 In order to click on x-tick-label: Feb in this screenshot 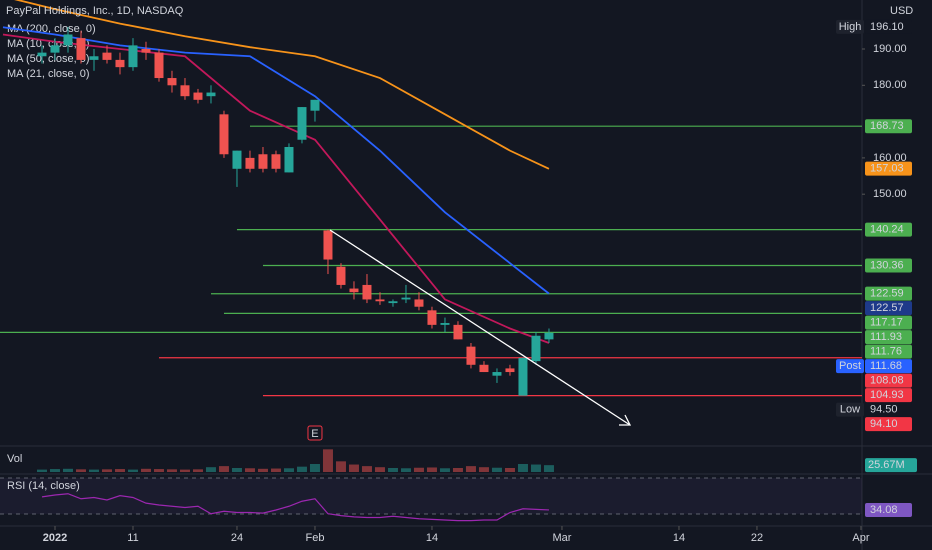, I will do `click(314, 538)`.